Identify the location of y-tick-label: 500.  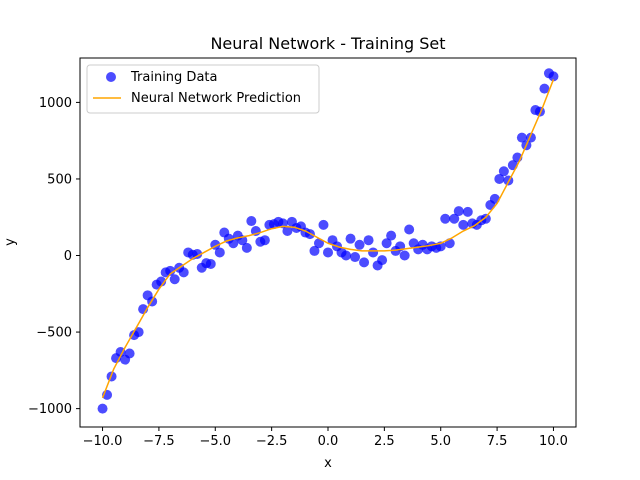
(59, 179).